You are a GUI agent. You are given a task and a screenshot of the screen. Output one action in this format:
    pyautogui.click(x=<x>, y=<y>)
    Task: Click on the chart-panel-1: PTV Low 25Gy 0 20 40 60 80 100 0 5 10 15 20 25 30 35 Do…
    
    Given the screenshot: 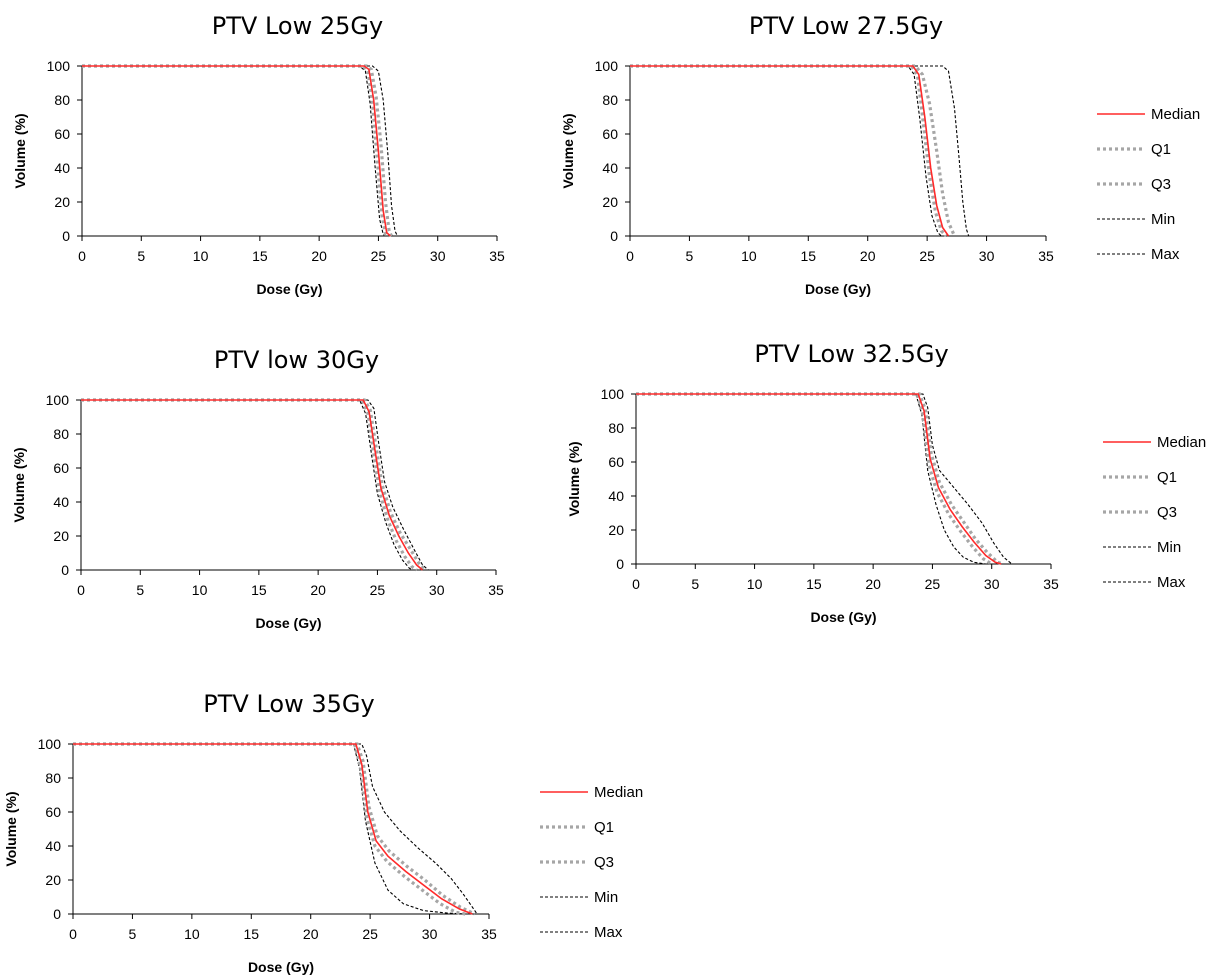 What is the action you would take?
    pyautogui.click(x=258, y=154)
    